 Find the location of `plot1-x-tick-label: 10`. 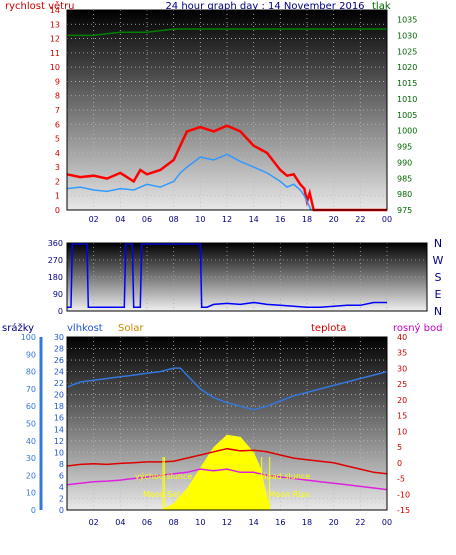

plot1-x-tick-label: 10 is located at coordinates (200, 219).